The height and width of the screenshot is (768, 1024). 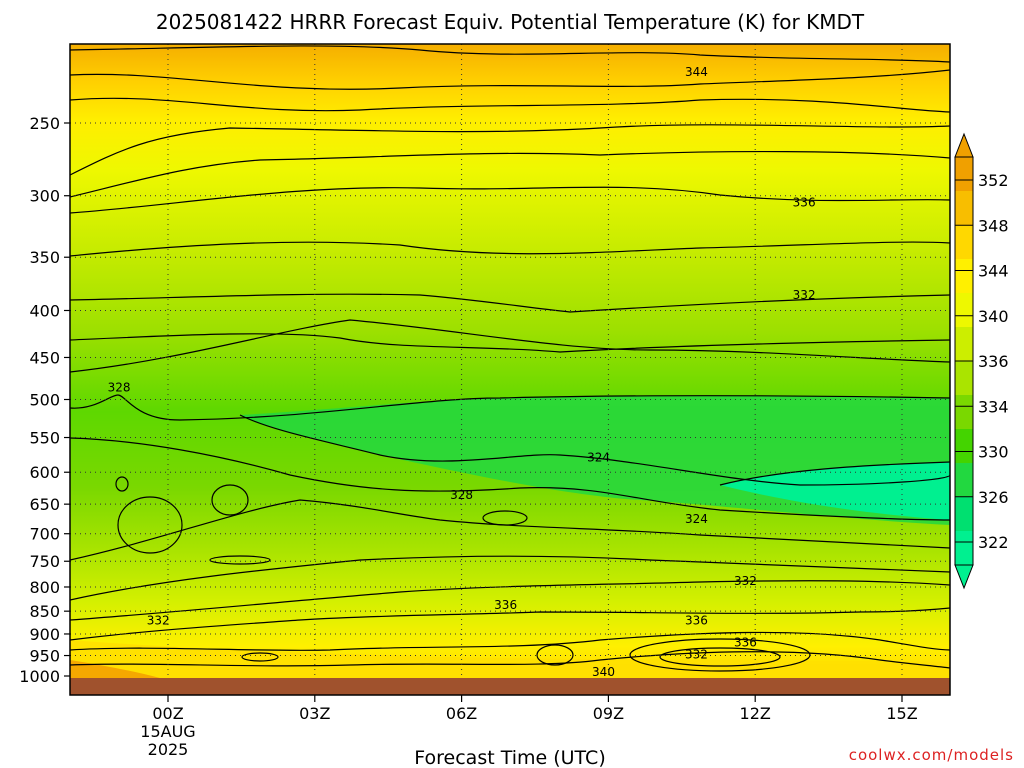 I want to click on ground-surface, so click(x=510, y=686).